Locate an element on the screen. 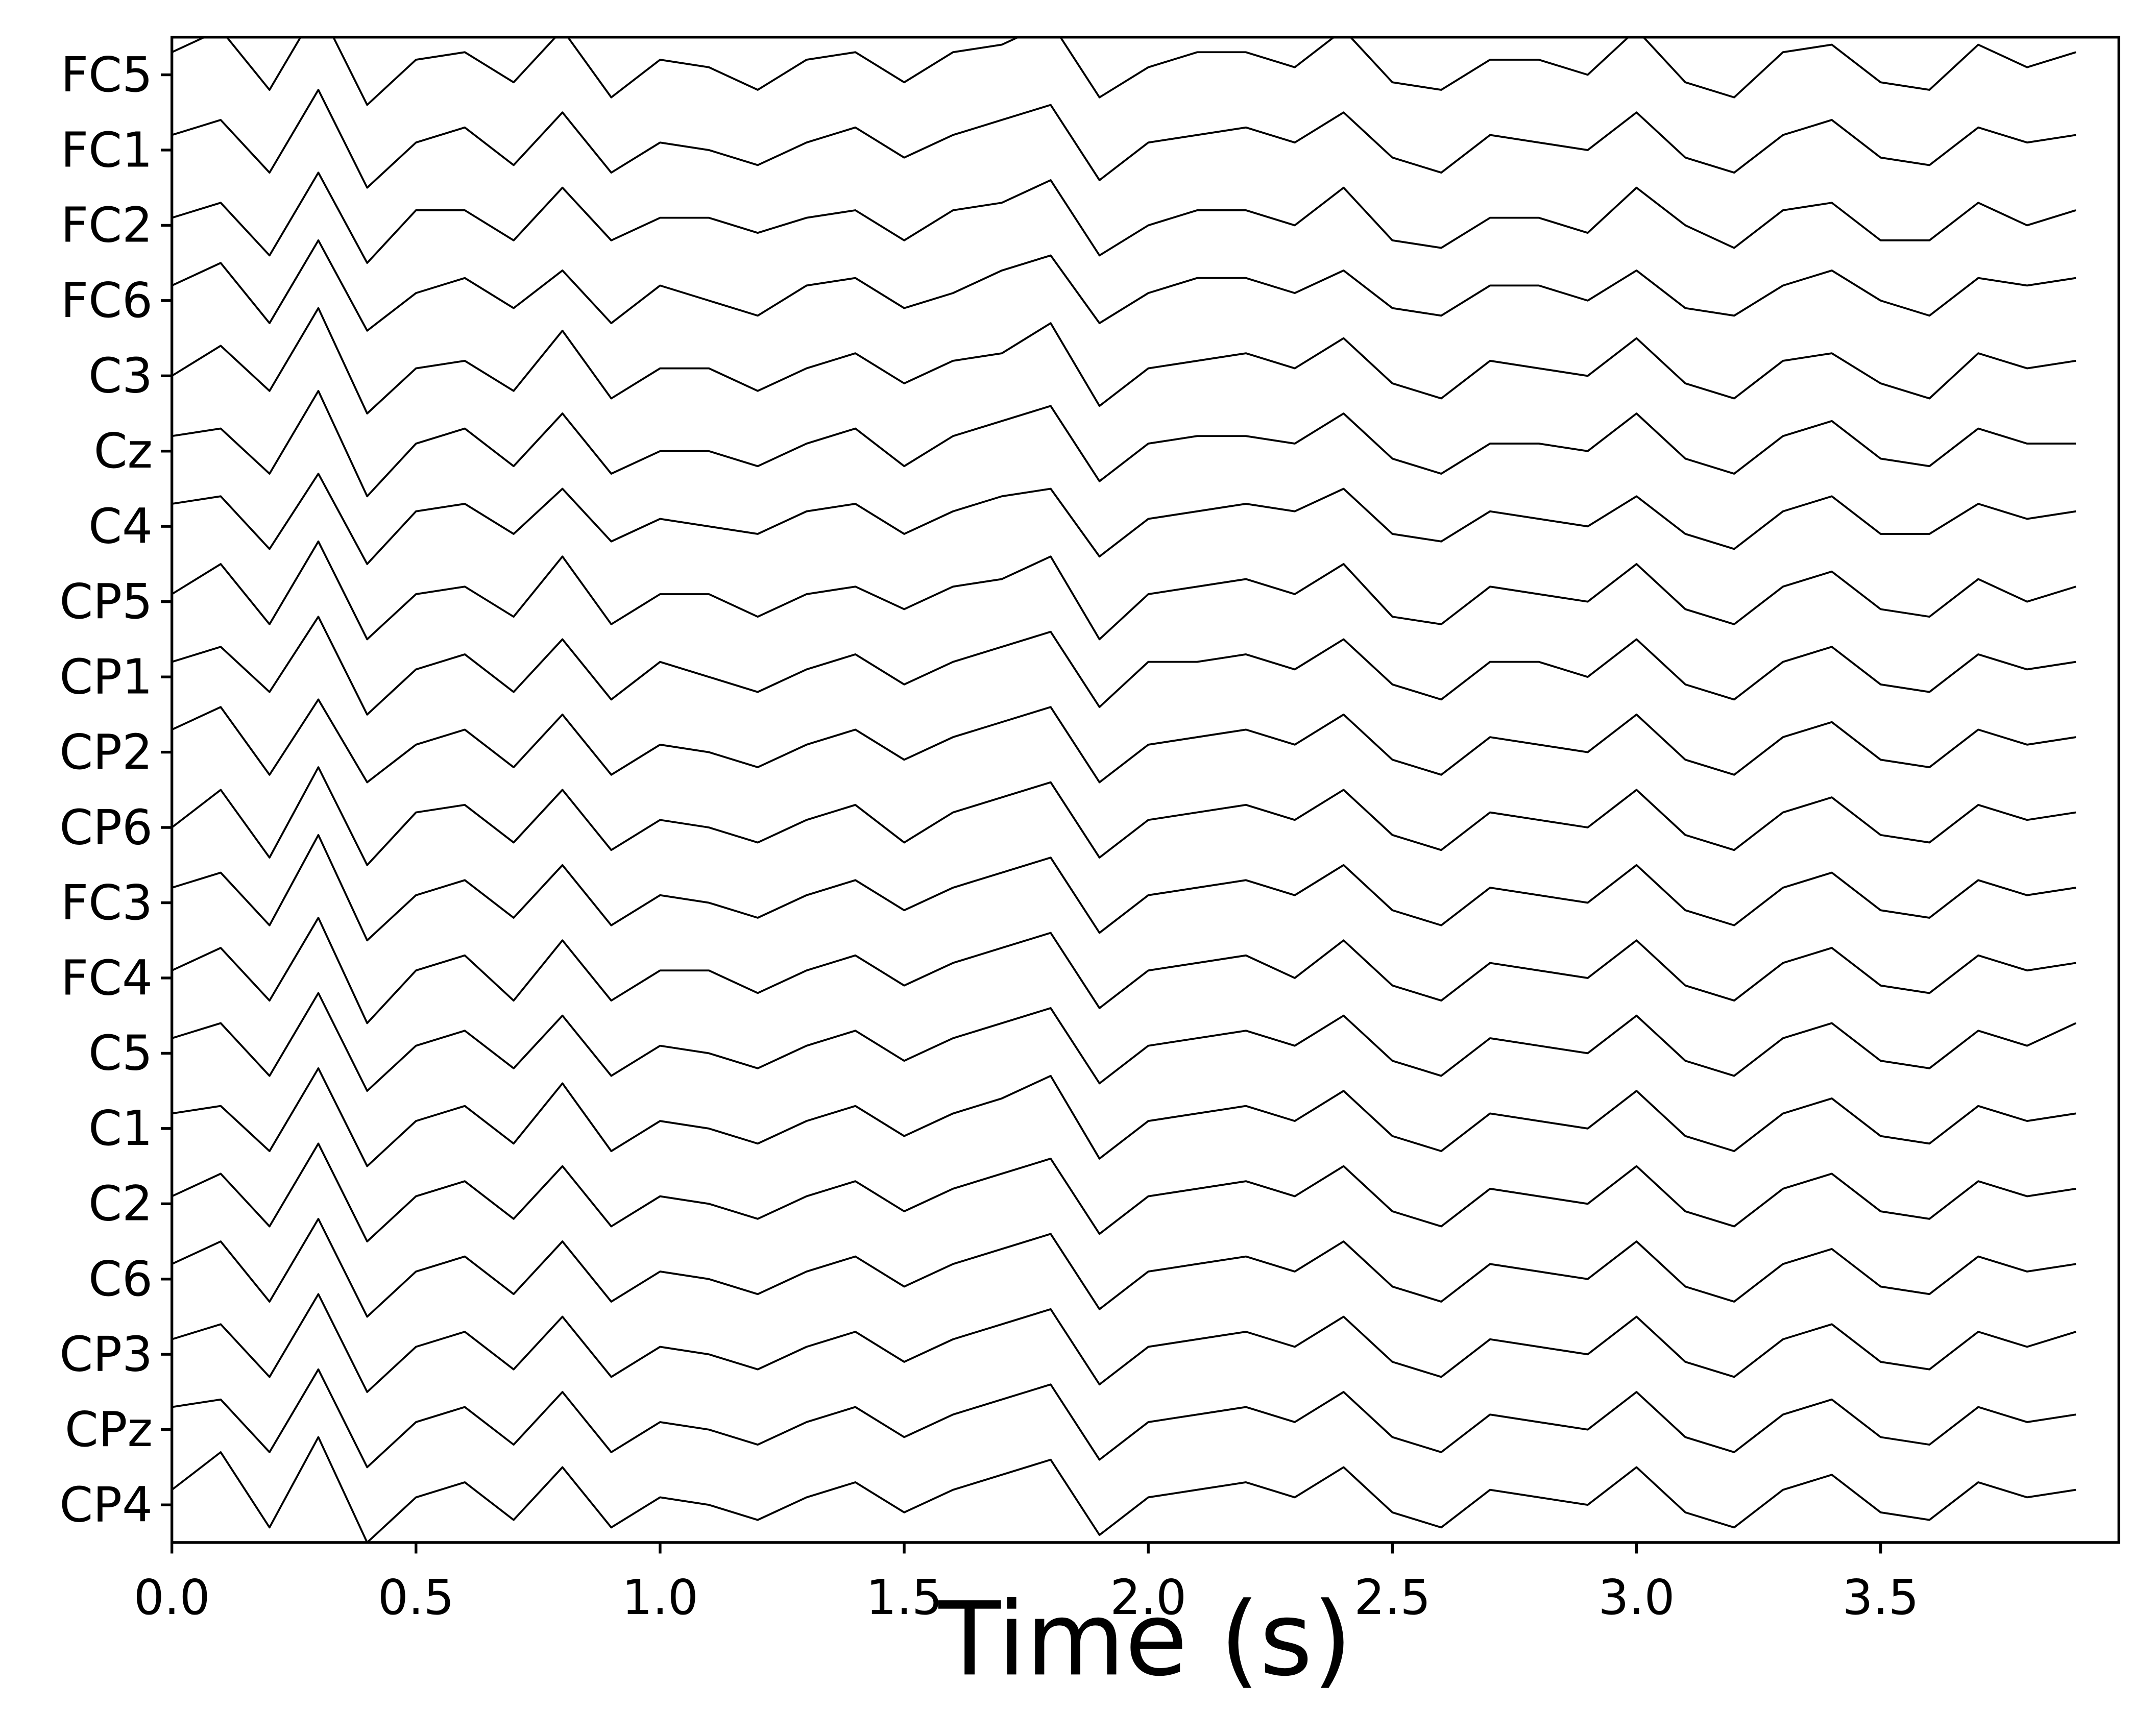 The height and width of the screenshot is (1735, 2156). x-axis-label: Time (s) is located at coordinates (1145, 1640).